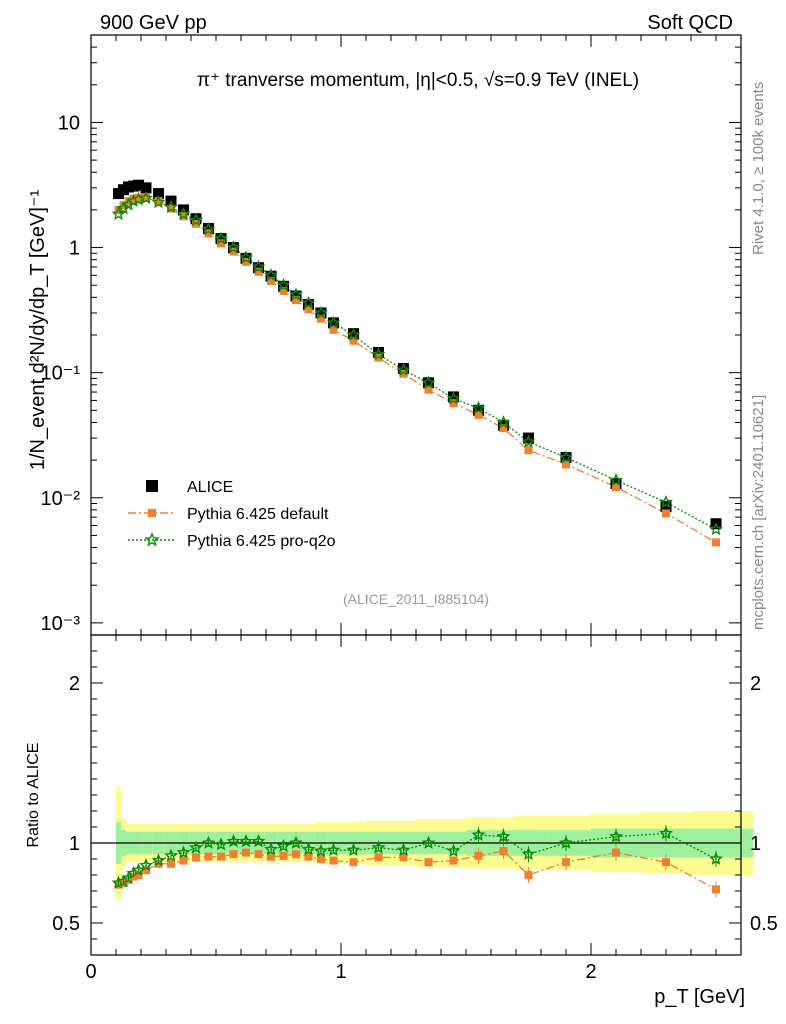  I want to click on header-left: 900 GeV pp, so click(153, 23).